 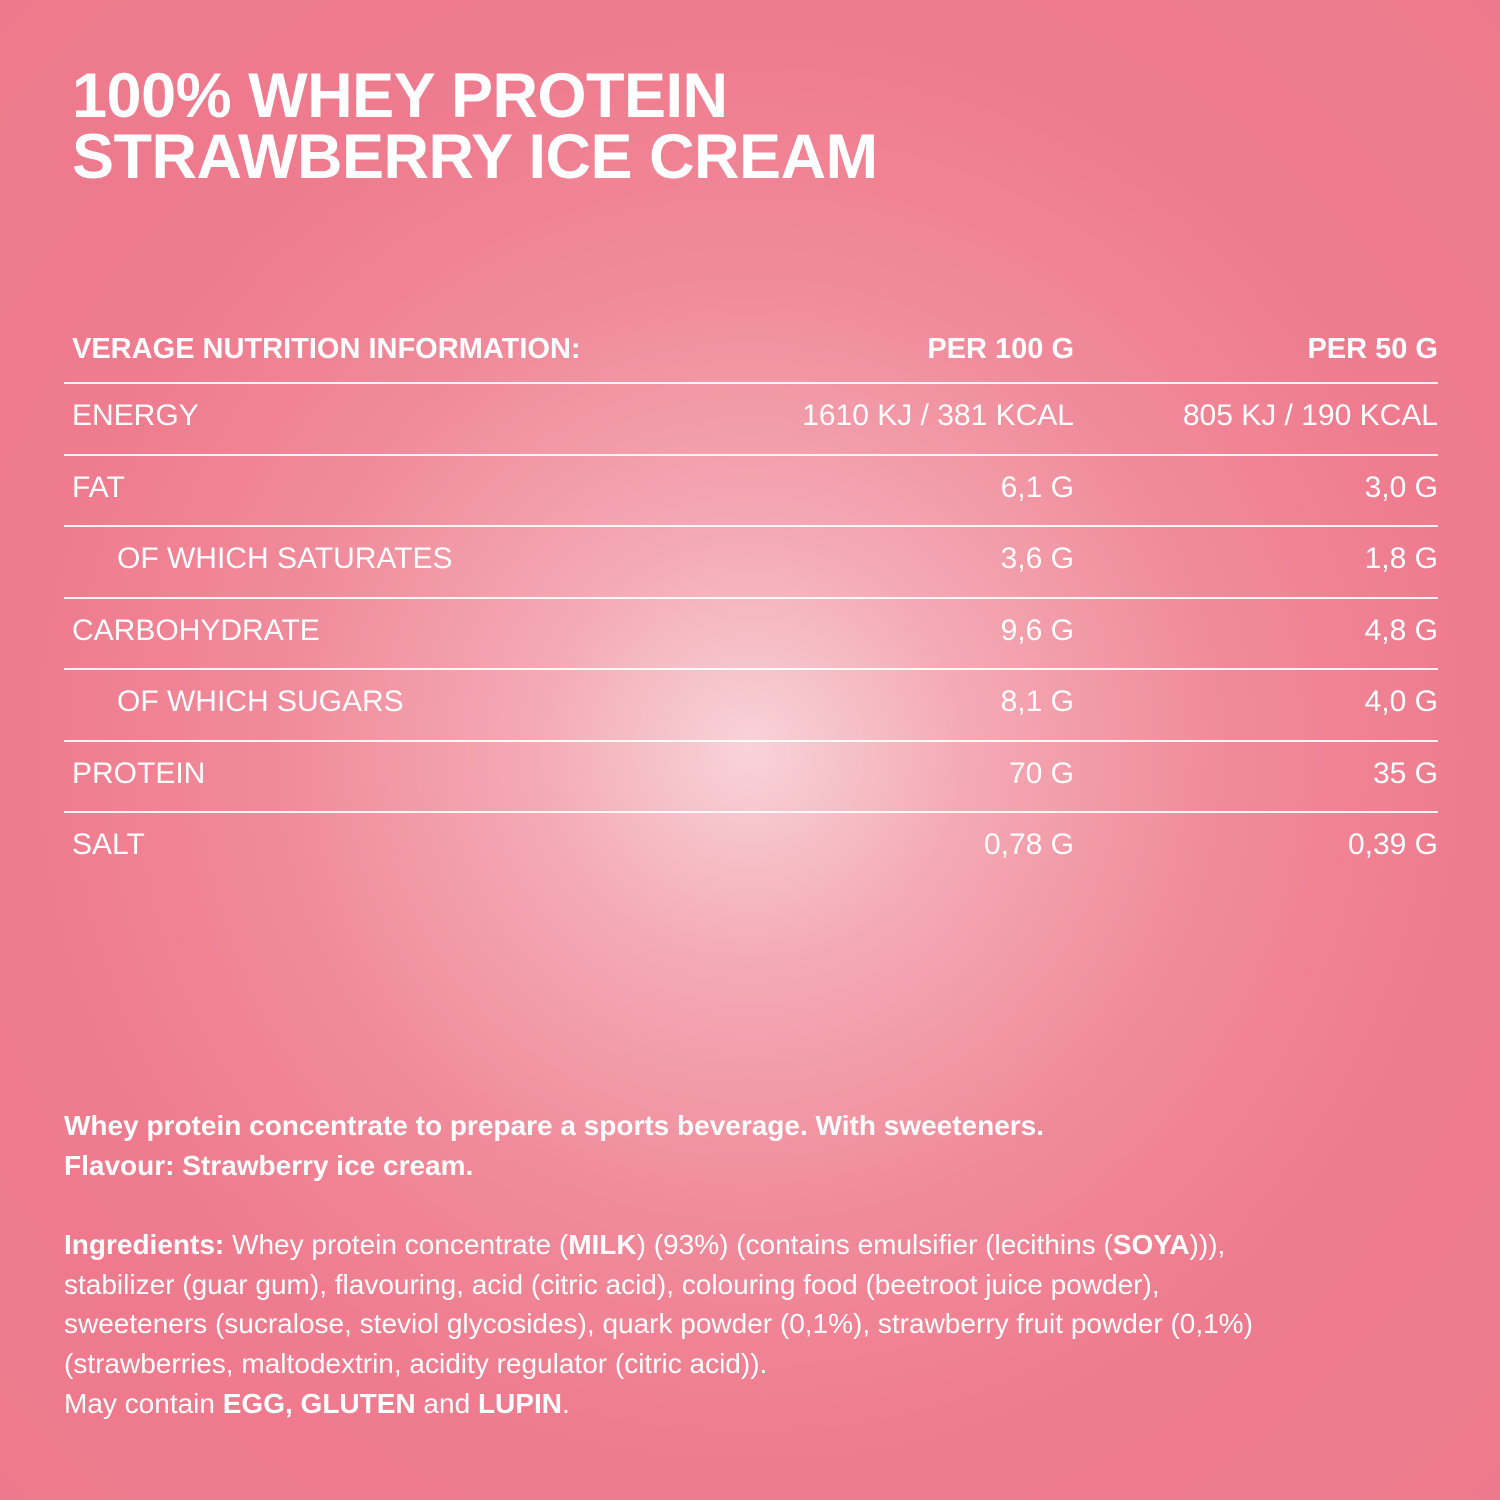 What do you see at coordinates (751, 849) in the screenshot?
I see `table-row: SALT 0,78 G 0,39 G` at bounding box center [751, 849].